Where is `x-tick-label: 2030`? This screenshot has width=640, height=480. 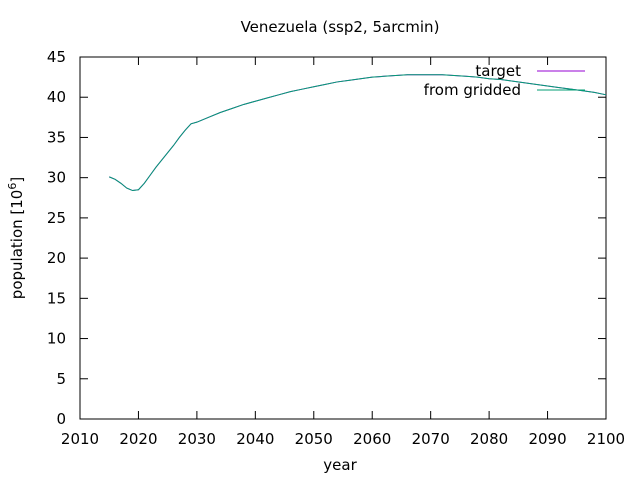 x-tick-label: 2030 is located at coordinates (197, 439).